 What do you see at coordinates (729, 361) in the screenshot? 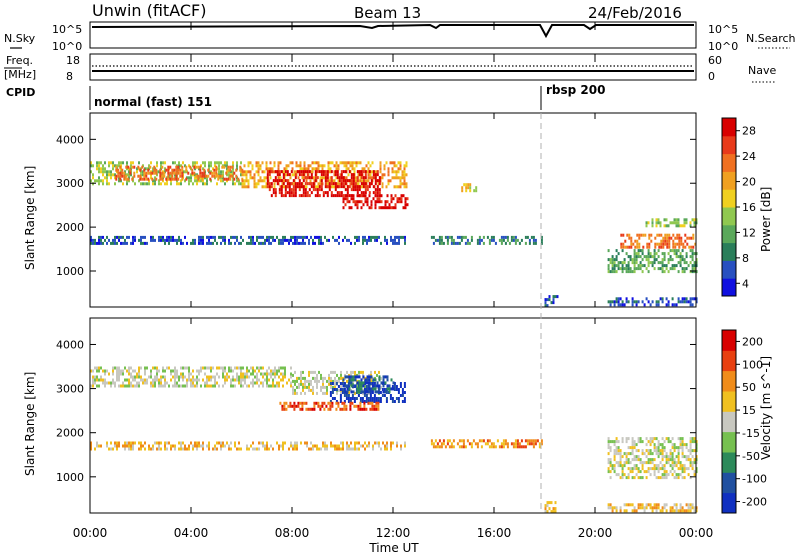
I see `colorbar-segment` at bounding box center [729, 361].